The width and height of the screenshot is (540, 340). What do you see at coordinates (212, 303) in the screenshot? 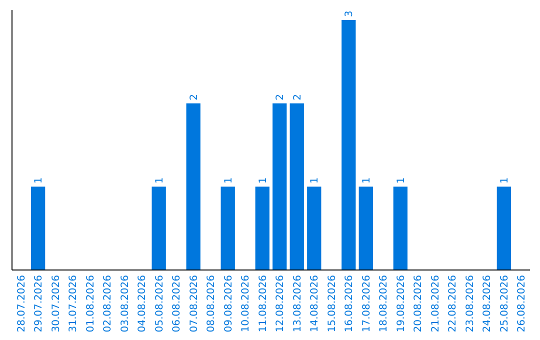
I see `x-tick-label: 08.08.2026` at bounding box center [212, 303].